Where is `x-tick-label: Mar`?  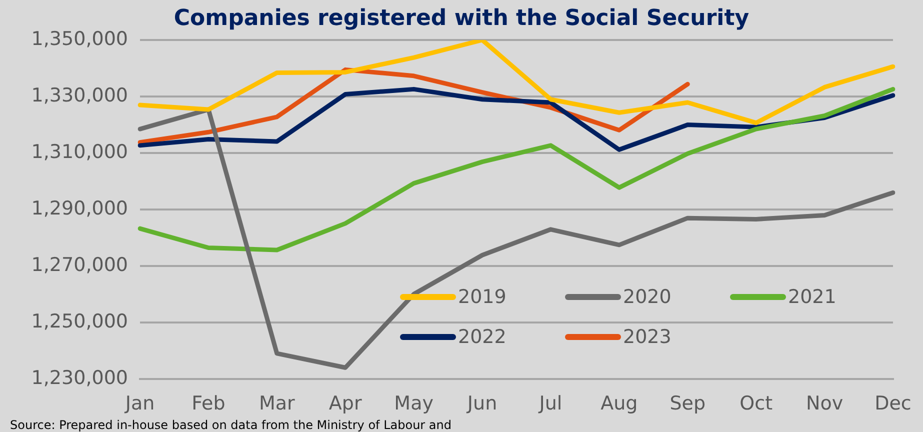
x-tick-label: Mar is located at coordinates (277, 403).